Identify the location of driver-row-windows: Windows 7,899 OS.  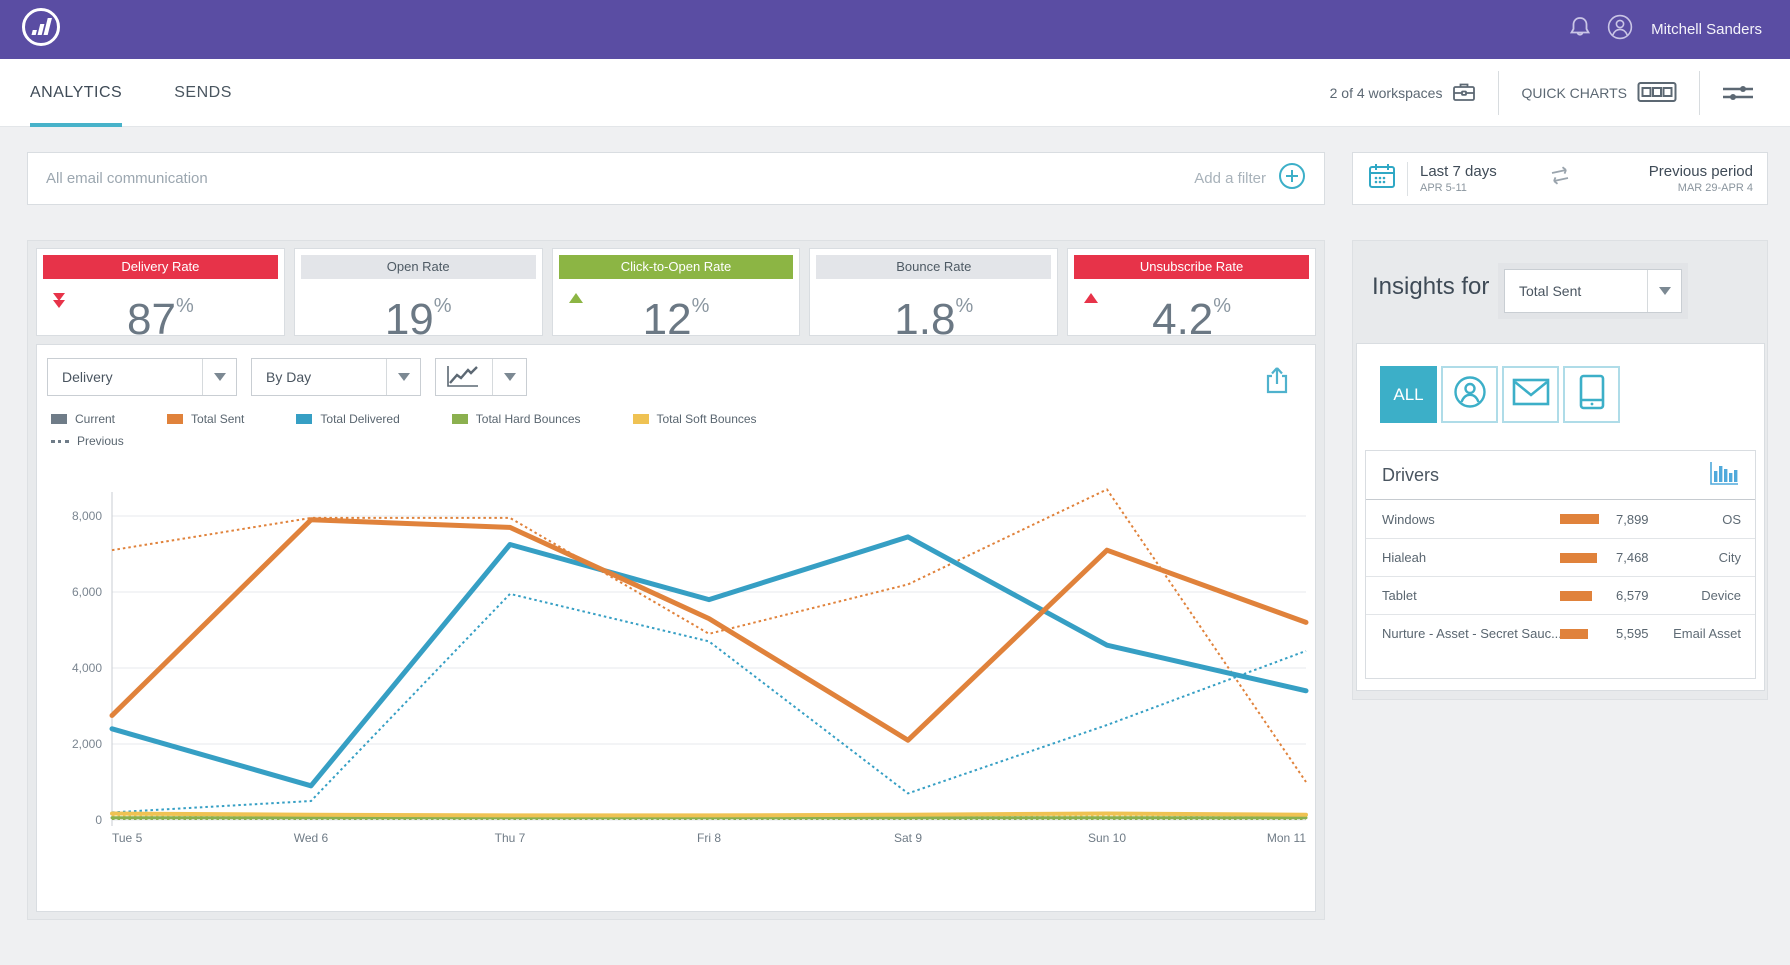
(1560, 519).